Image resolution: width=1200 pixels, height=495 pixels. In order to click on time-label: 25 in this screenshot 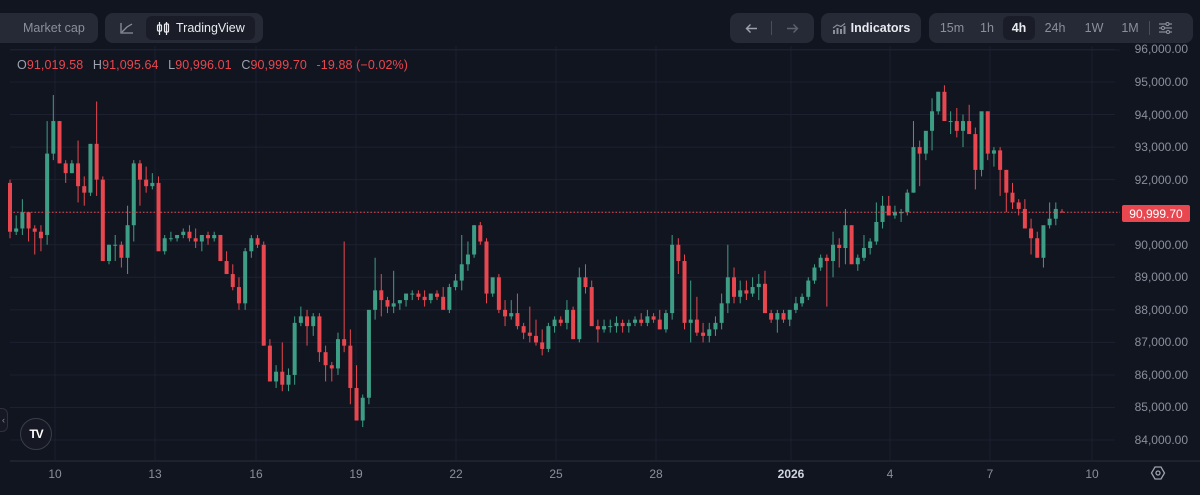, I will do `click(556, 474)`.